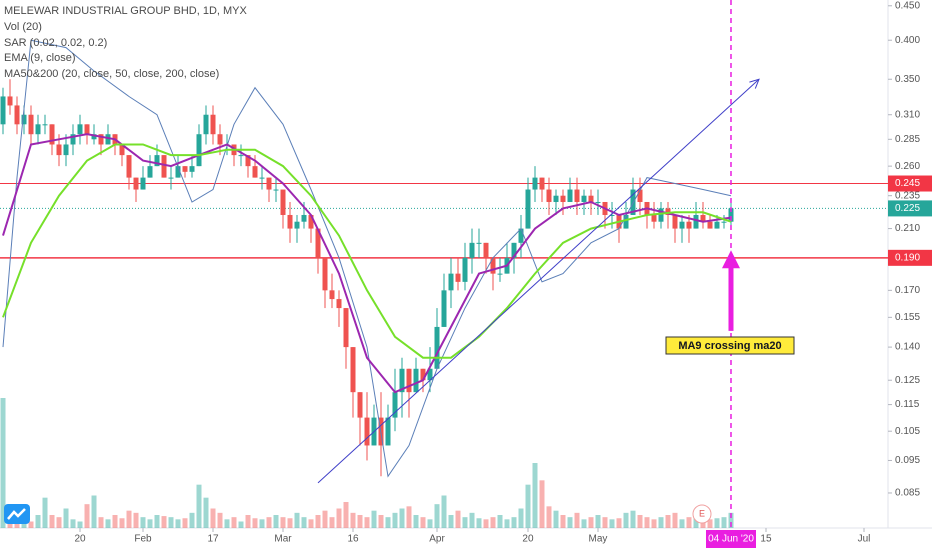 Image resolution: width=932 pixels, height=550 pixels. I want to click on earnings-label: E, so click(702, 513).